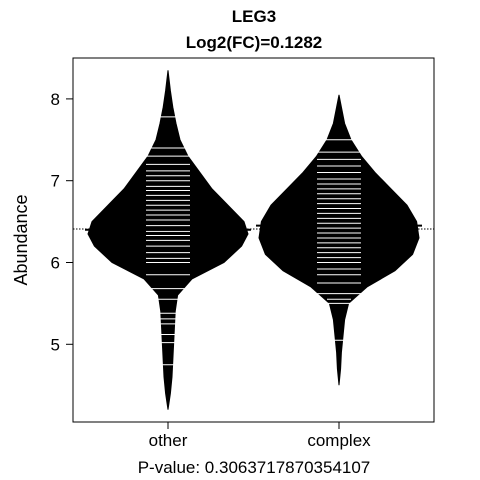  What do you see at coordinates (55, 262) in the screenshot?
I see `y-tick-label: 6` at bounding box center [55, 262].